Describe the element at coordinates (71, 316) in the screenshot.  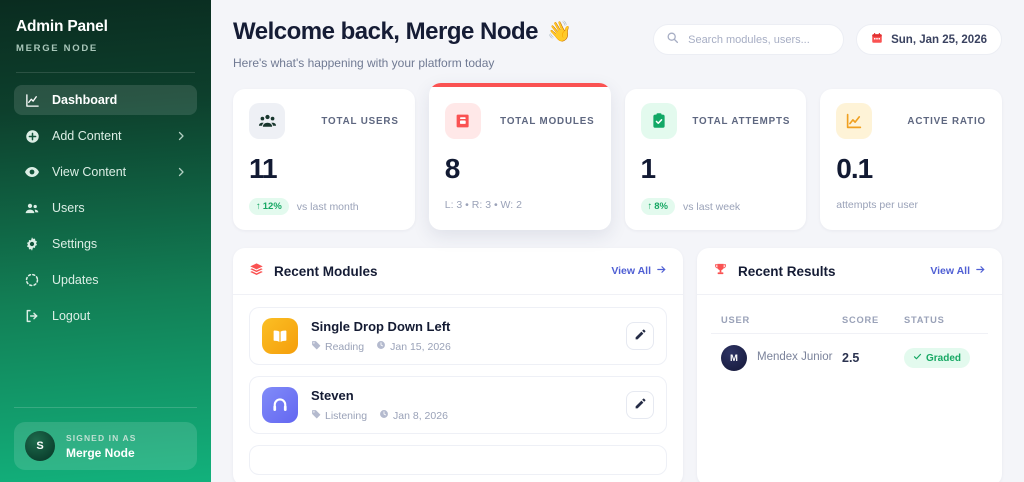
I see `sidebar-item-label: Logout` at that location.